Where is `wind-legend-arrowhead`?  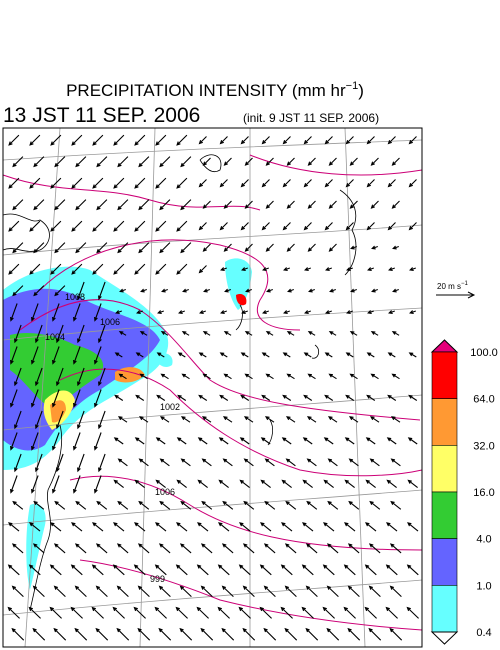
wind-legend-arrowhead is located at coordinates (471, 295).